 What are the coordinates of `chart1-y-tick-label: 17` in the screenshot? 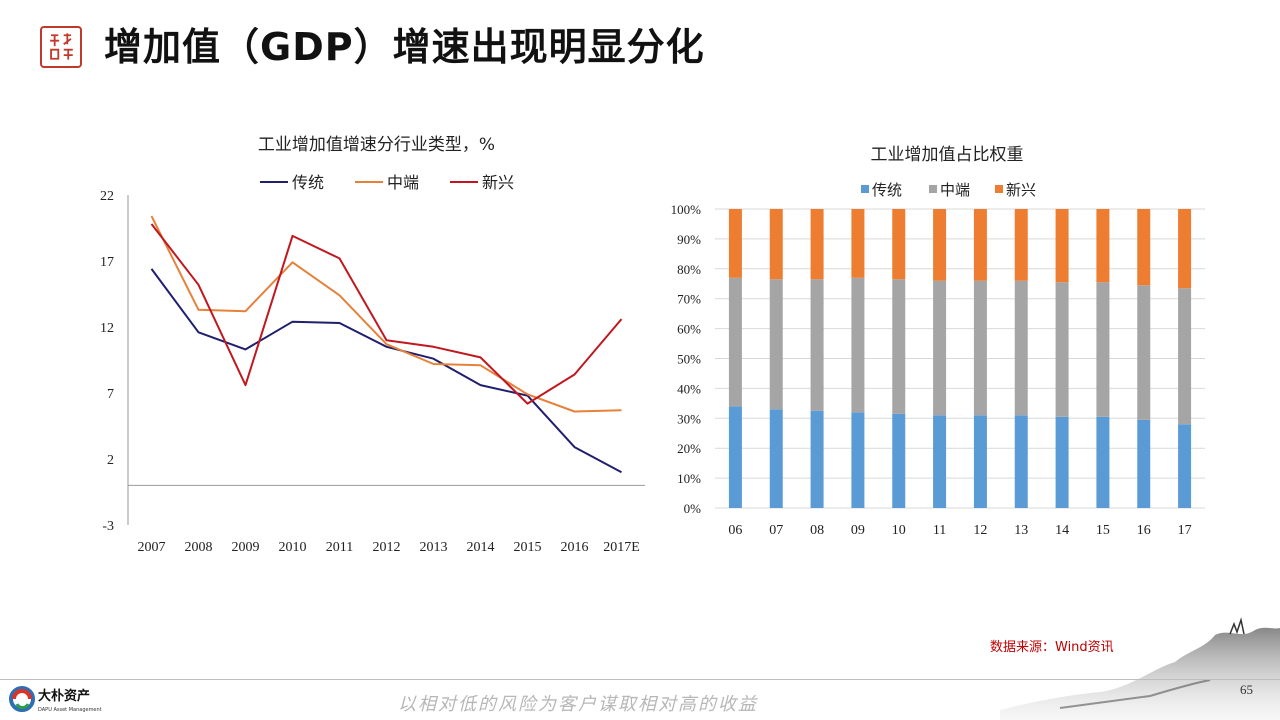 It's located at (107, 262).